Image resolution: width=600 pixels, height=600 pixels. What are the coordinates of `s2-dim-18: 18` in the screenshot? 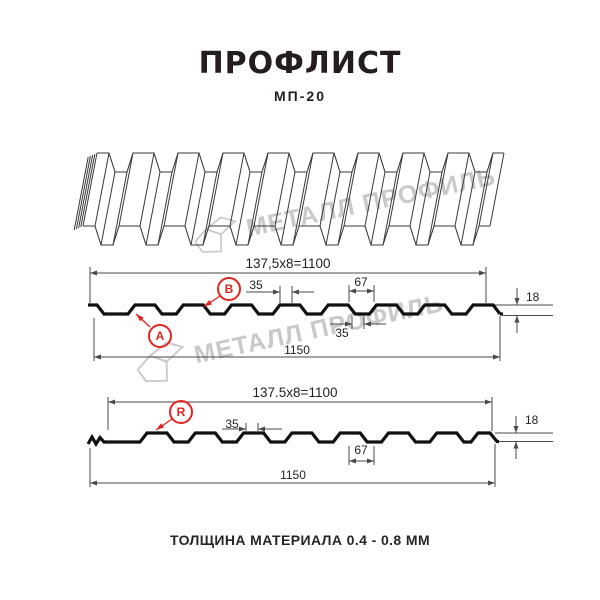 It's located at (532, 420).